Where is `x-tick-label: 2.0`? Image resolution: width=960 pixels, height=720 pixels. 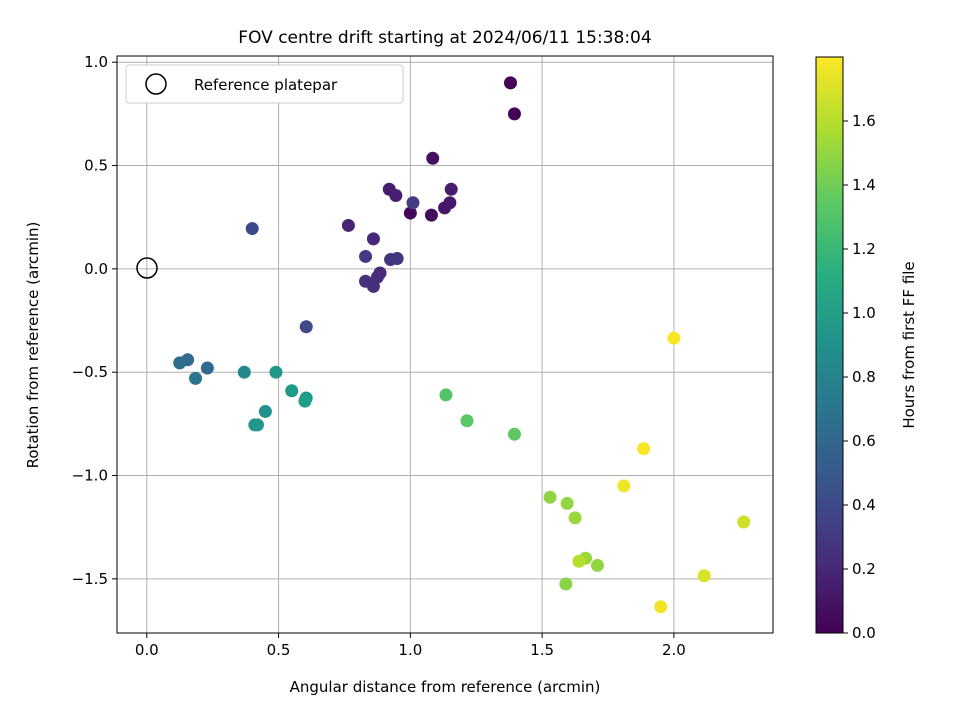 x-tick-label: 2.0 is located at coordinates (674, 650).